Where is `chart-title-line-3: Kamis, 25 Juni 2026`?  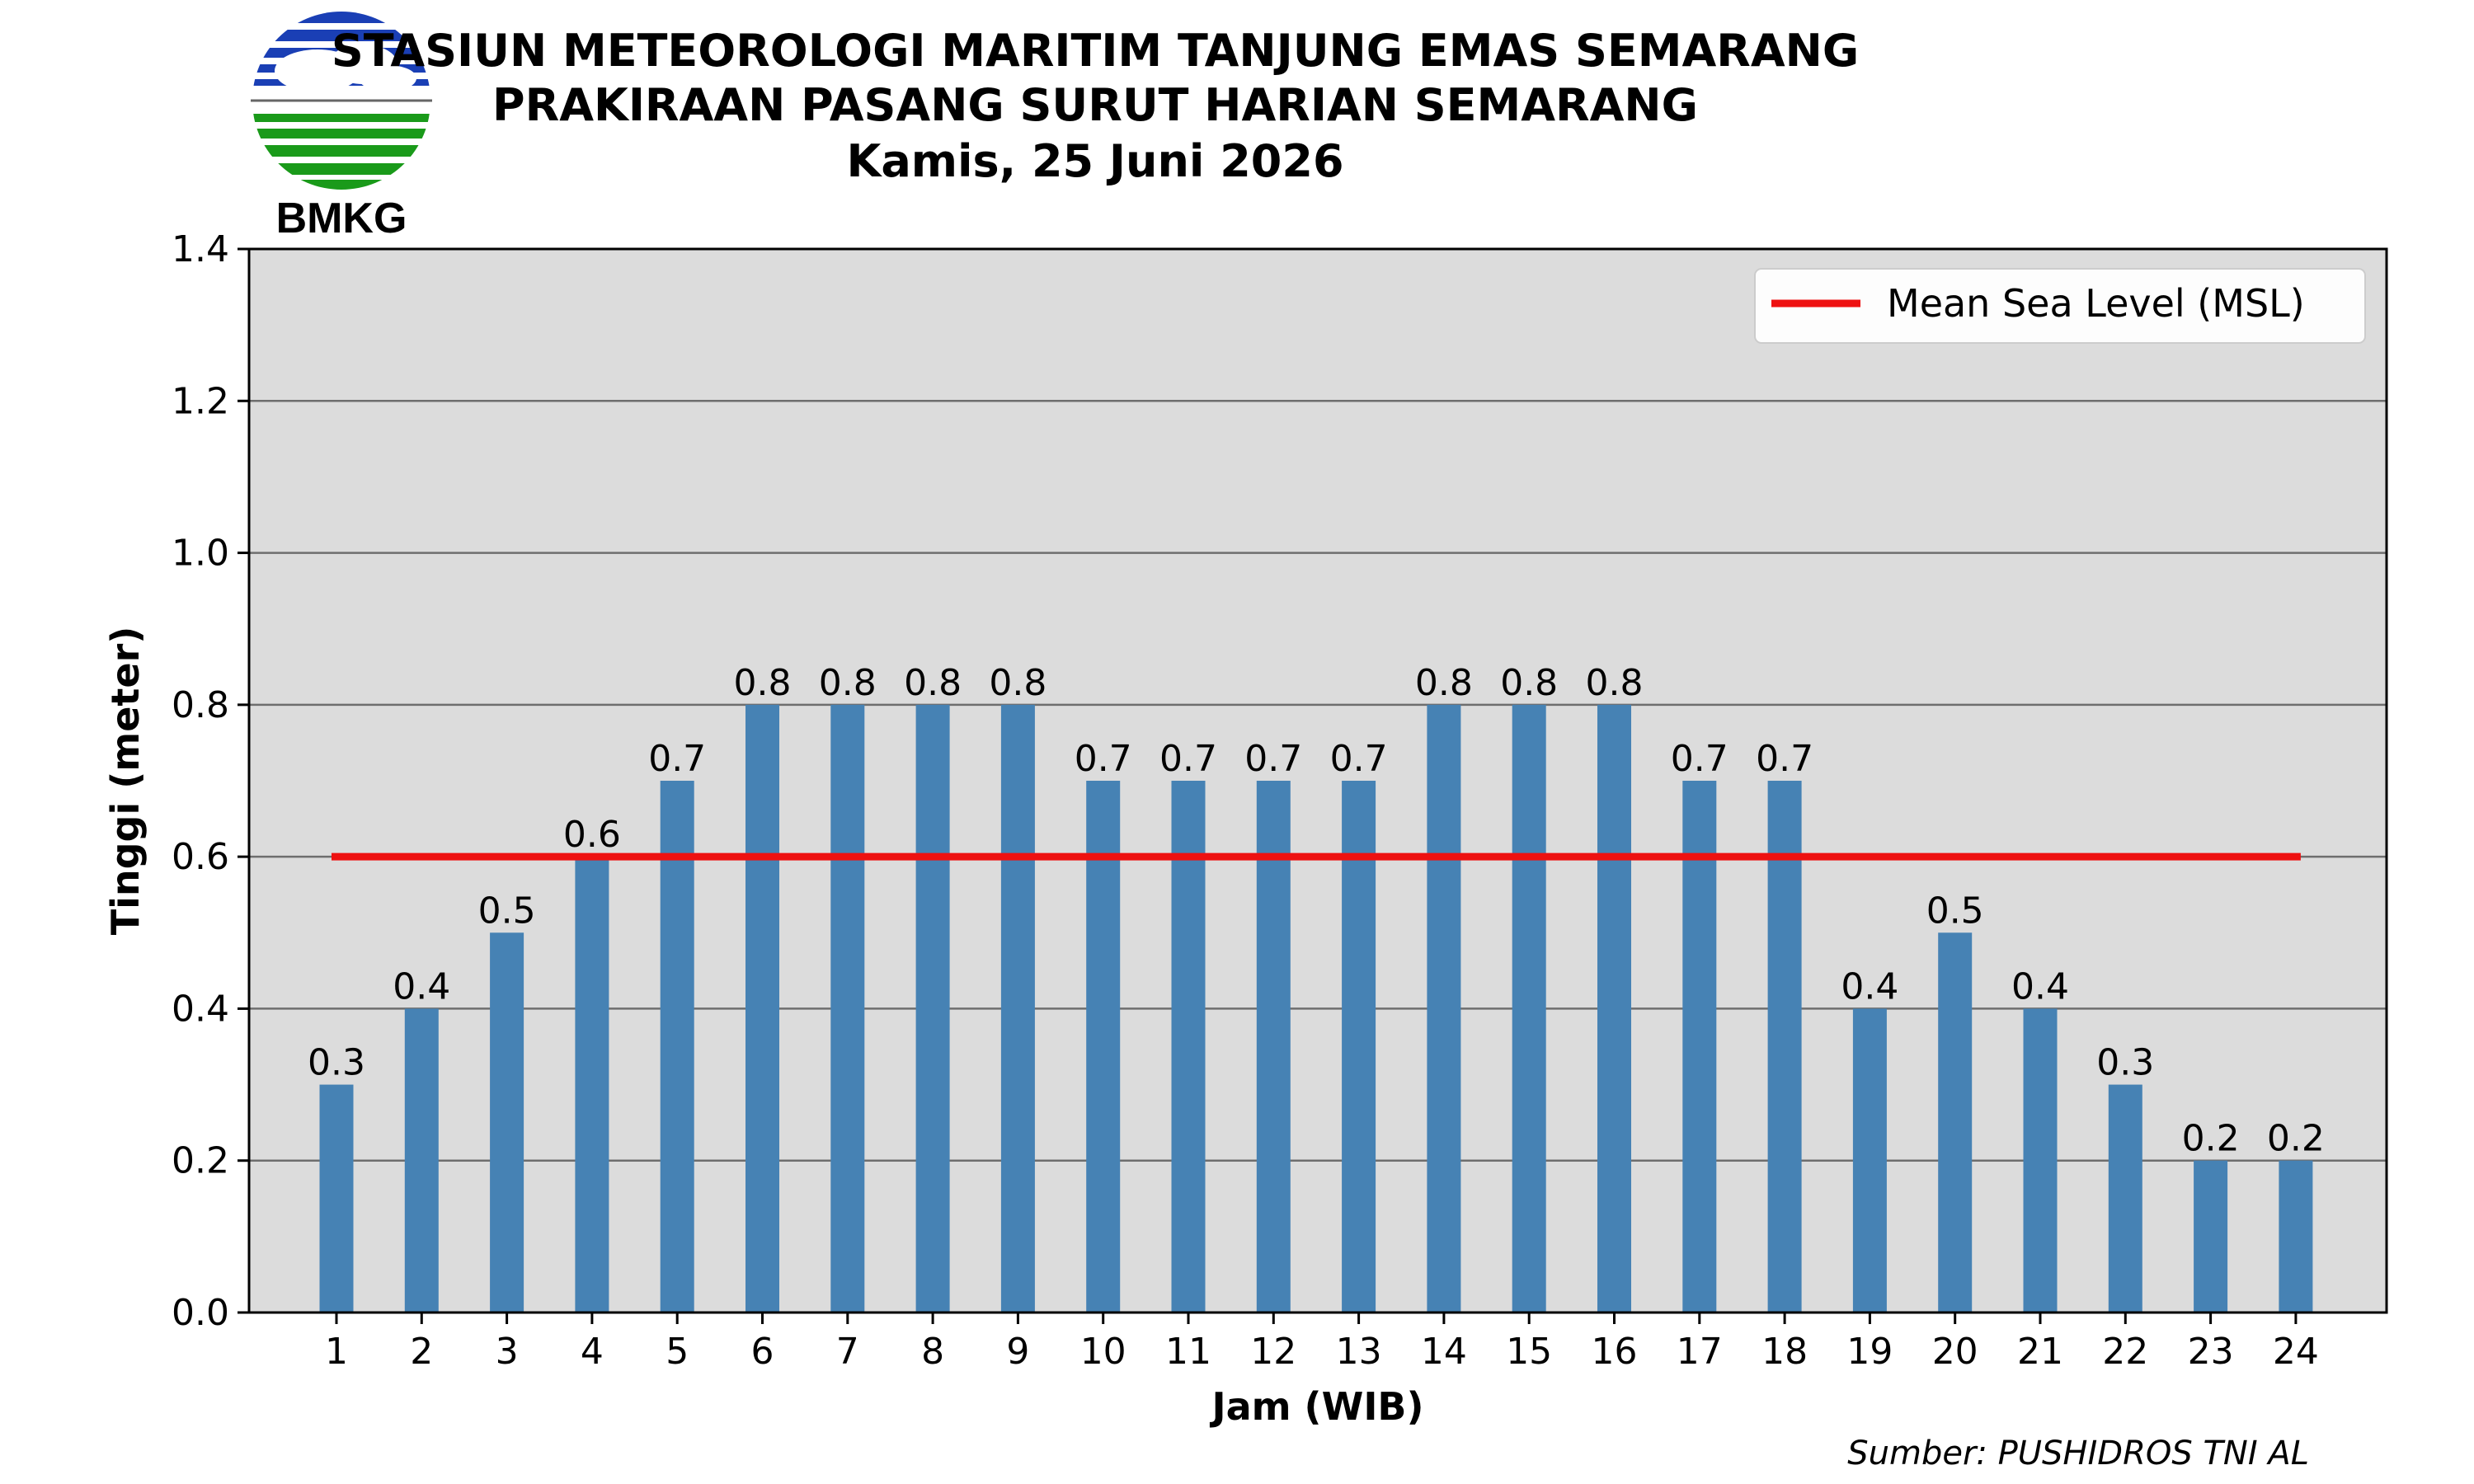 chart-title-line-3: Kamis, 25 Juni 2026 is located at coordinates (1094, 161).